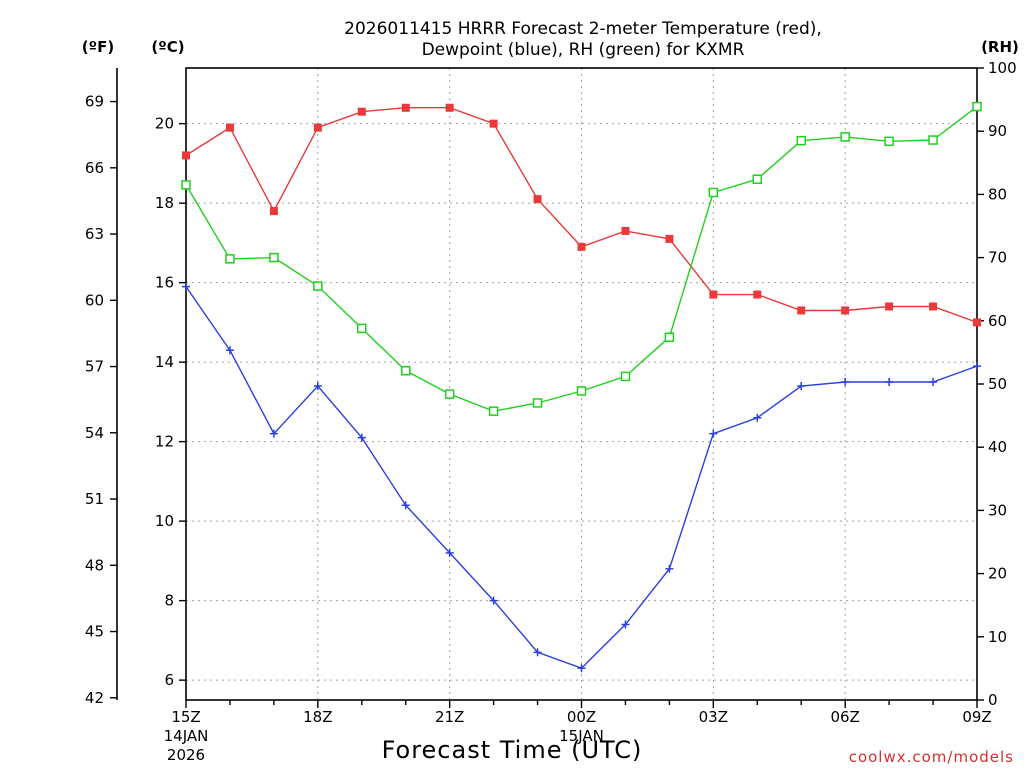 The image size is (1024, 768). Describe the element at coordinates (164, 203) in the screenshot. I see `celsius-tick-label: 18` at that location.